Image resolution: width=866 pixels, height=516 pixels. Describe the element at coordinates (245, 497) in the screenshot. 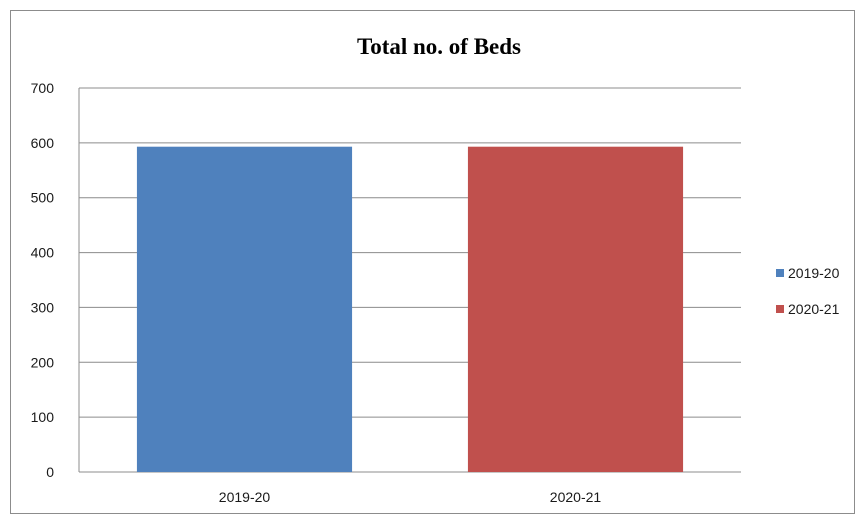

I see `x-tick-label: 2019-20` at that location.